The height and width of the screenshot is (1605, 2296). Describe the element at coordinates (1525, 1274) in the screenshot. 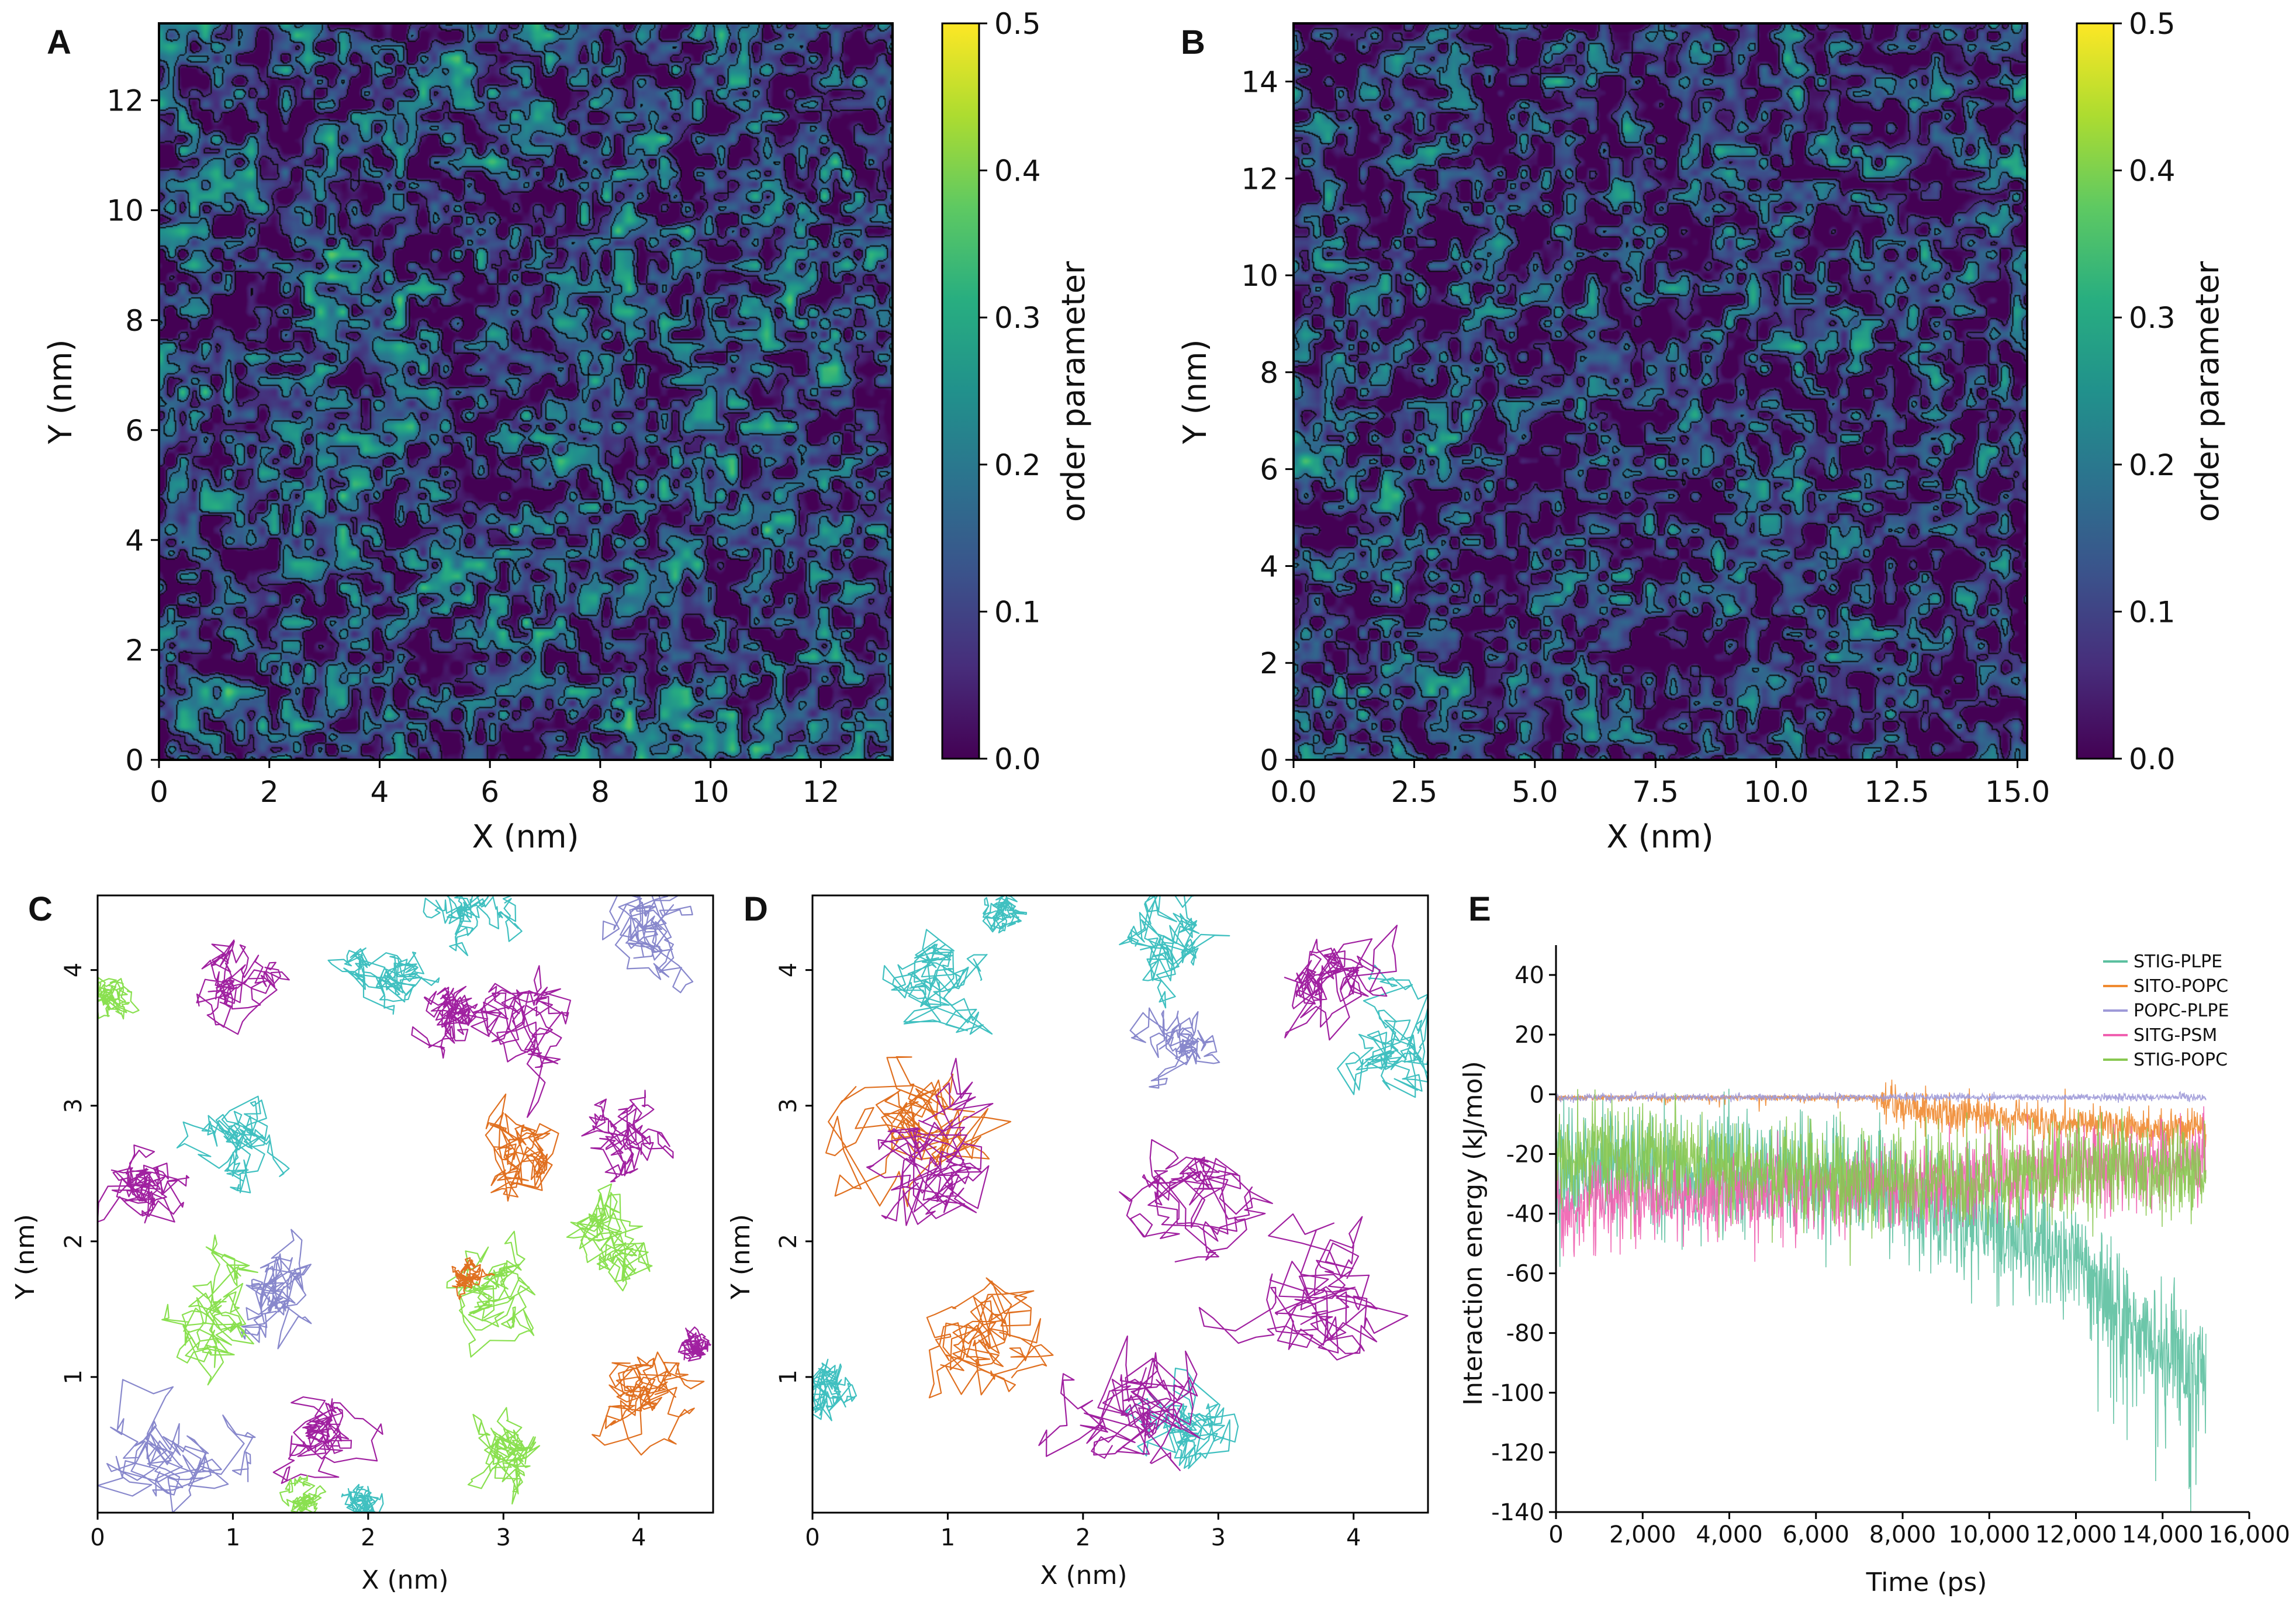

I see `energy-ytick-label: -60` at that location.